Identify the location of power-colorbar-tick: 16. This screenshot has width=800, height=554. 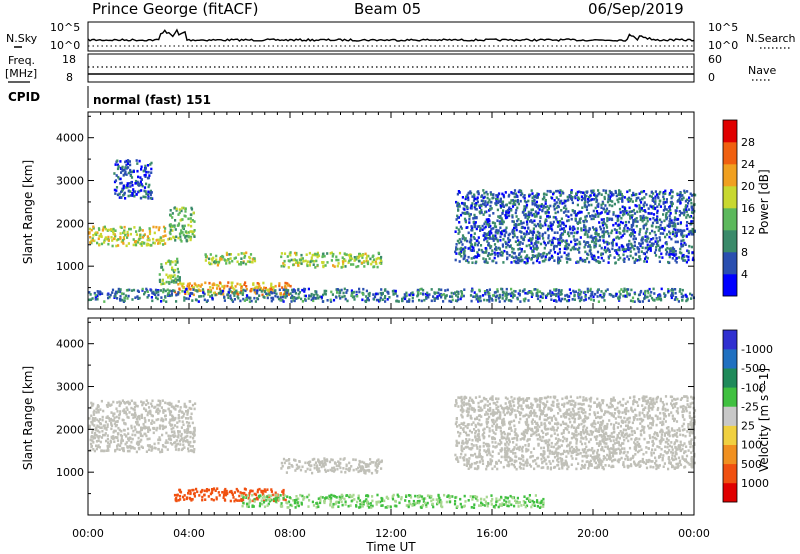
(748, 208).